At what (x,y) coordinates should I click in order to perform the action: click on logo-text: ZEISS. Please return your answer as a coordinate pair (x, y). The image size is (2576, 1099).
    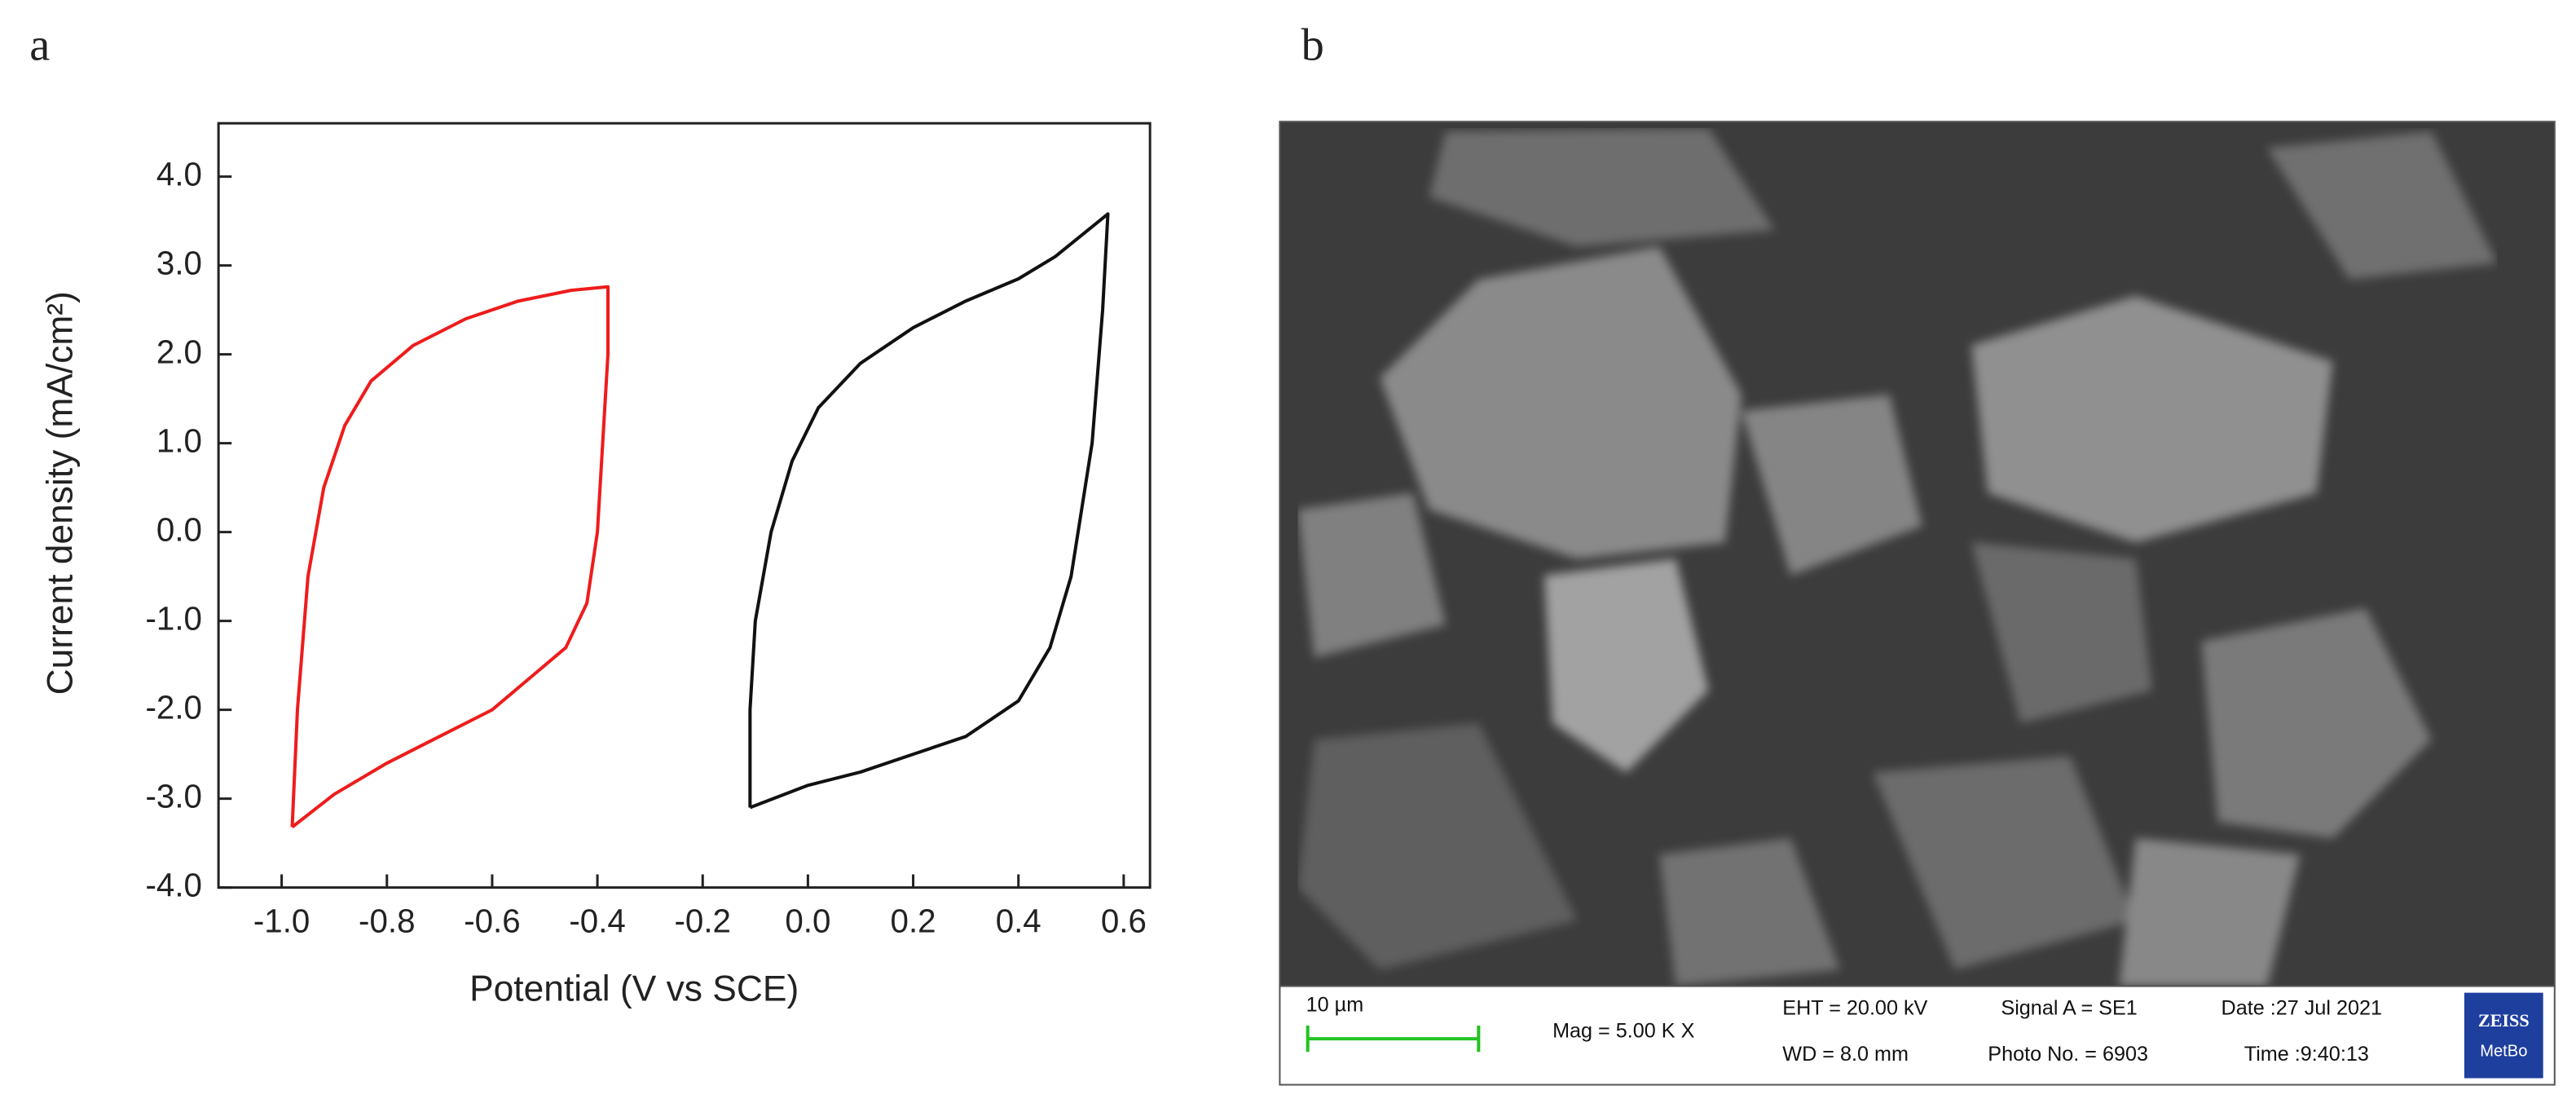
    Looking at the image, I should click on (2504, 1021).